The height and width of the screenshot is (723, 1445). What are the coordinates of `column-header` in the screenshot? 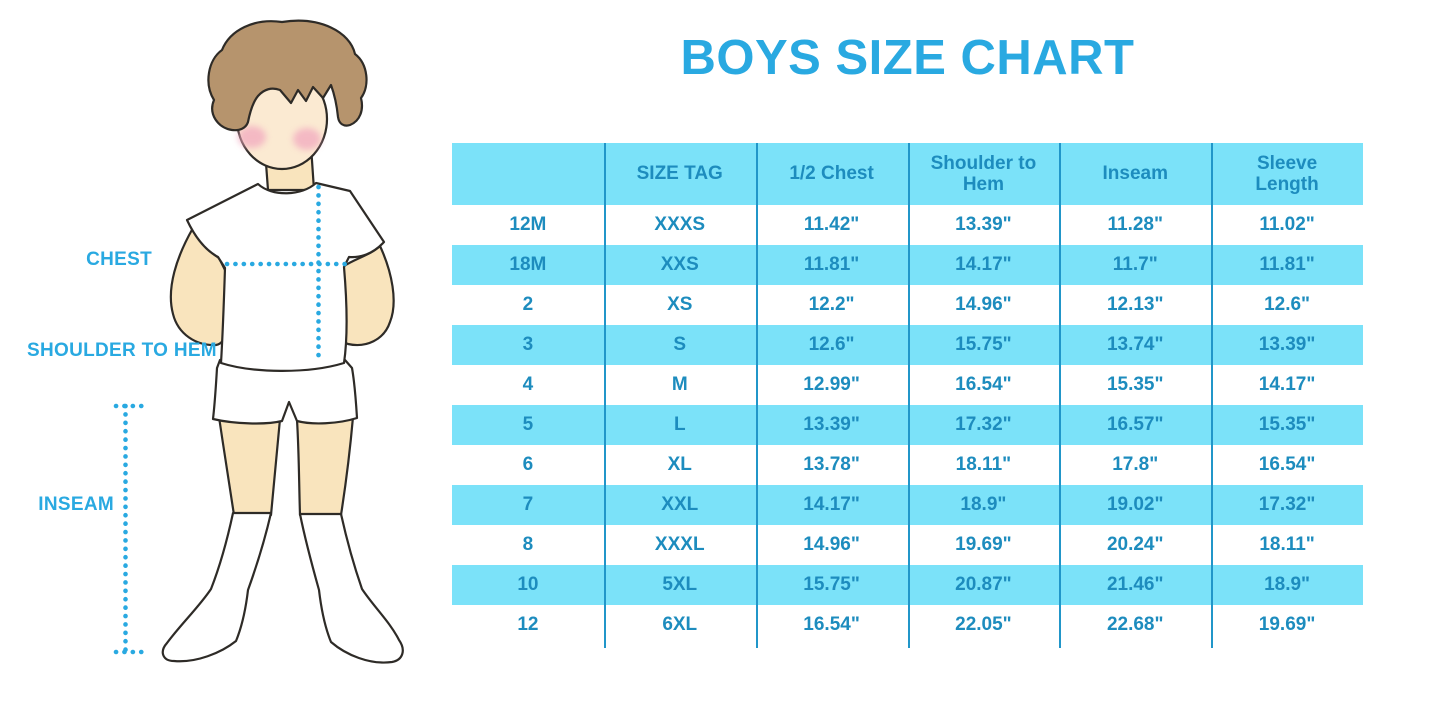 It's located at (528, 174).